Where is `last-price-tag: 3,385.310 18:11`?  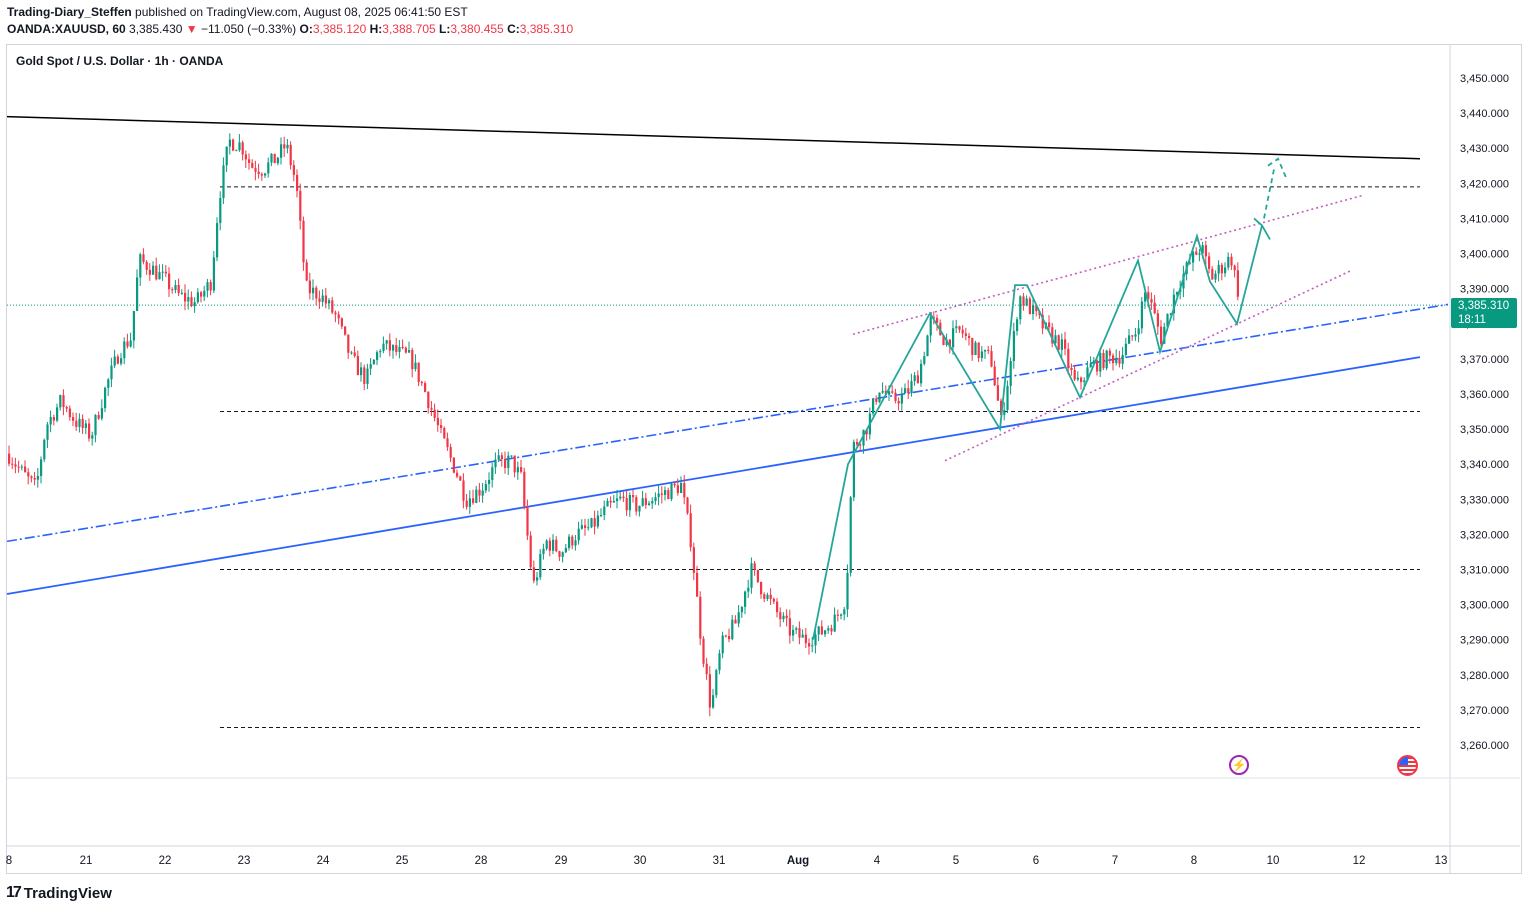 last-price-tag: 3,385.310 18:11 is located at coordinates (1484, 313).